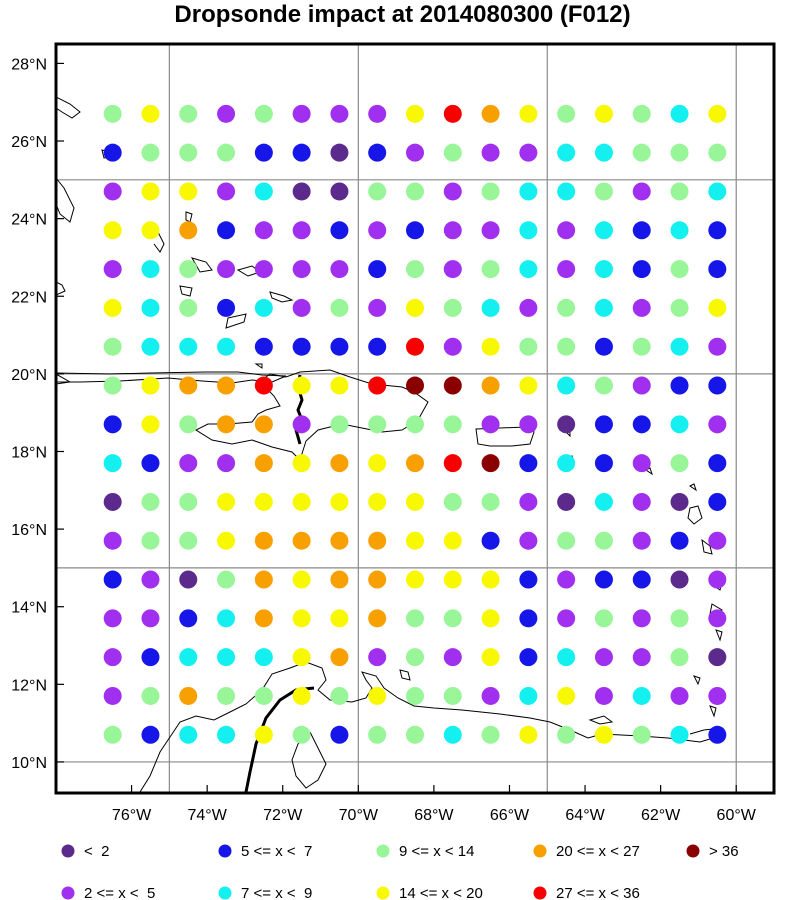 Image resolution: width=805 pixels, height=900 pixels. I want to click on y-tick-label: 26°N, so click(29, 142).